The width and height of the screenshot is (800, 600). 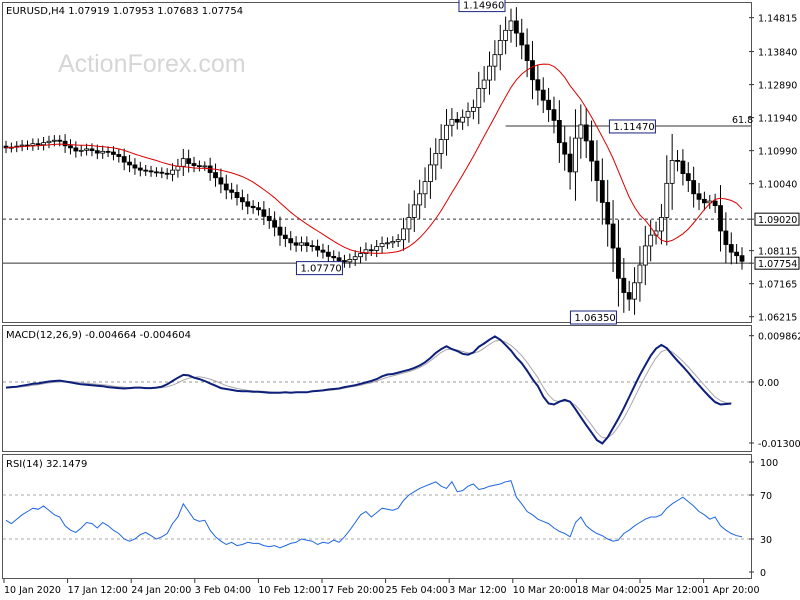 What do you see at coordinates (482, 6) in the screenshot?
I see `price-annotation: 1.14960` at bounding box center [482, 6].